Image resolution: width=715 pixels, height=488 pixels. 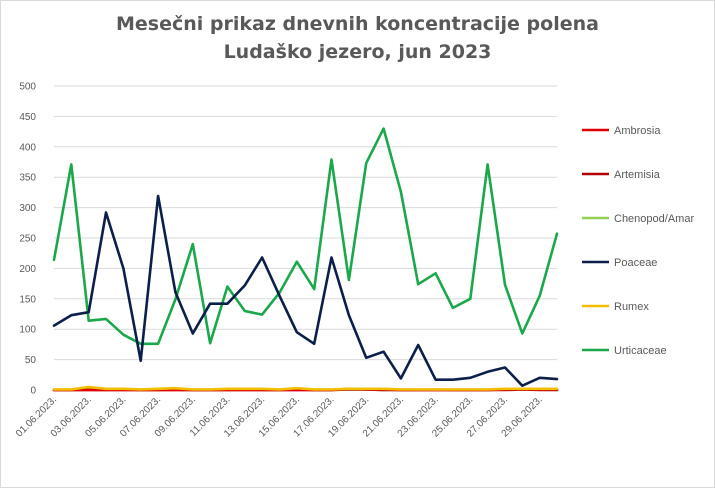 I want to click on legend-entry: Rumex, so click(x=631, y=307).